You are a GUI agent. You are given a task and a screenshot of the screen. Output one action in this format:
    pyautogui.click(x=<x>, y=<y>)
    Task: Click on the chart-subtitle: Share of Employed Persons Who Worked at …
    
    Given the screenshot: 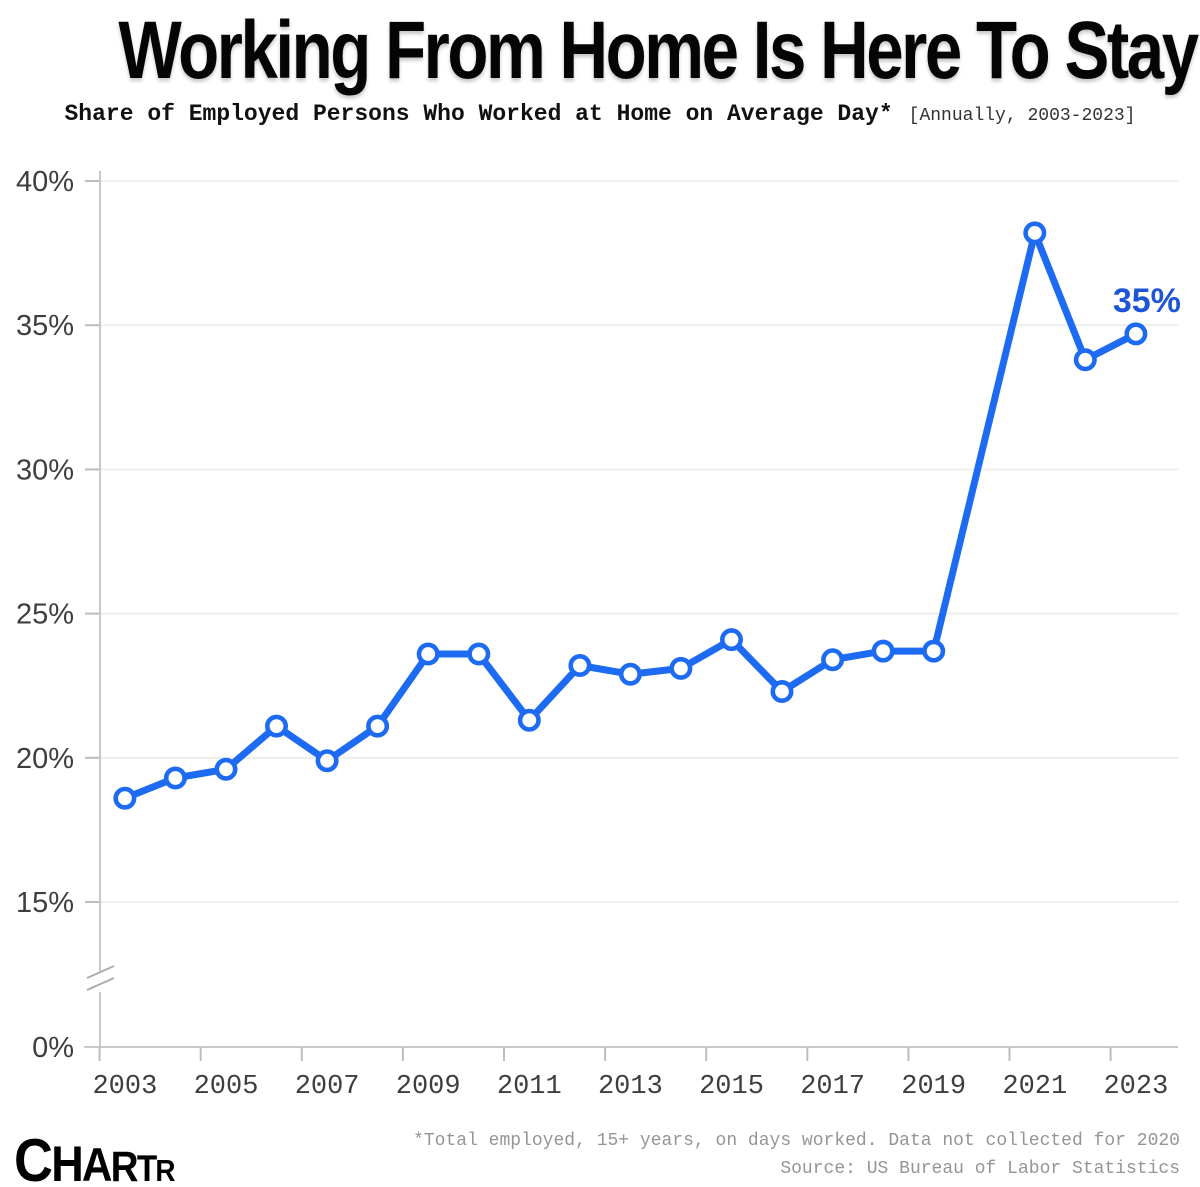 What is the action you would take?
    pyautogui.click(x=600, y=114)
    